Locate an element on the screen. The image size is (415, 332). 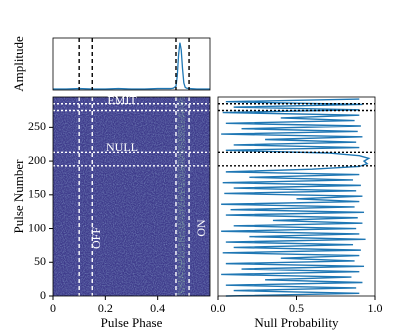
x-tick-label: 0.0 is located at coordinates (218, 308).